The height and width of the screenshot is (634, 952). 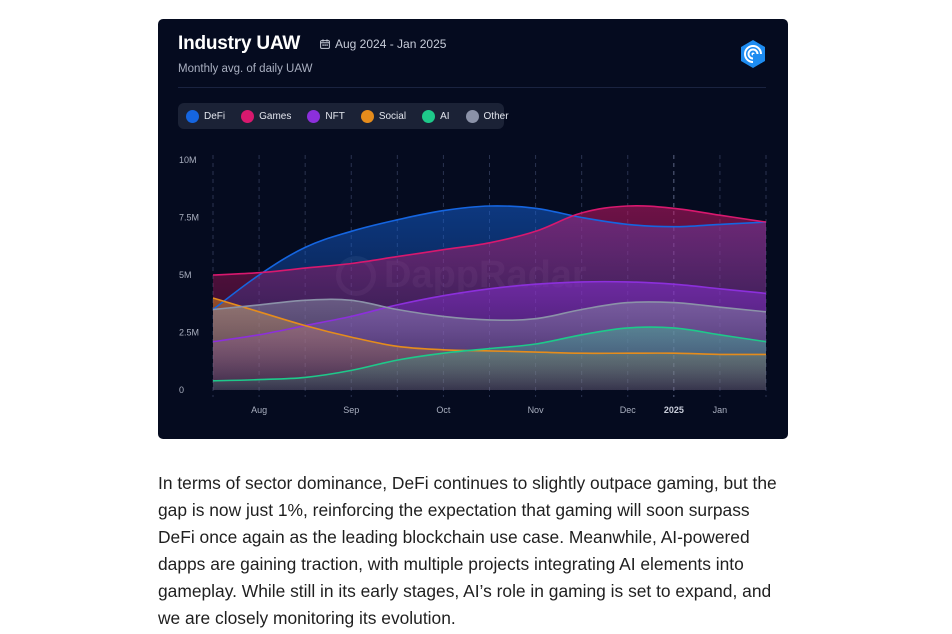 I want to click on line-defi, so click(x=489, y=258).